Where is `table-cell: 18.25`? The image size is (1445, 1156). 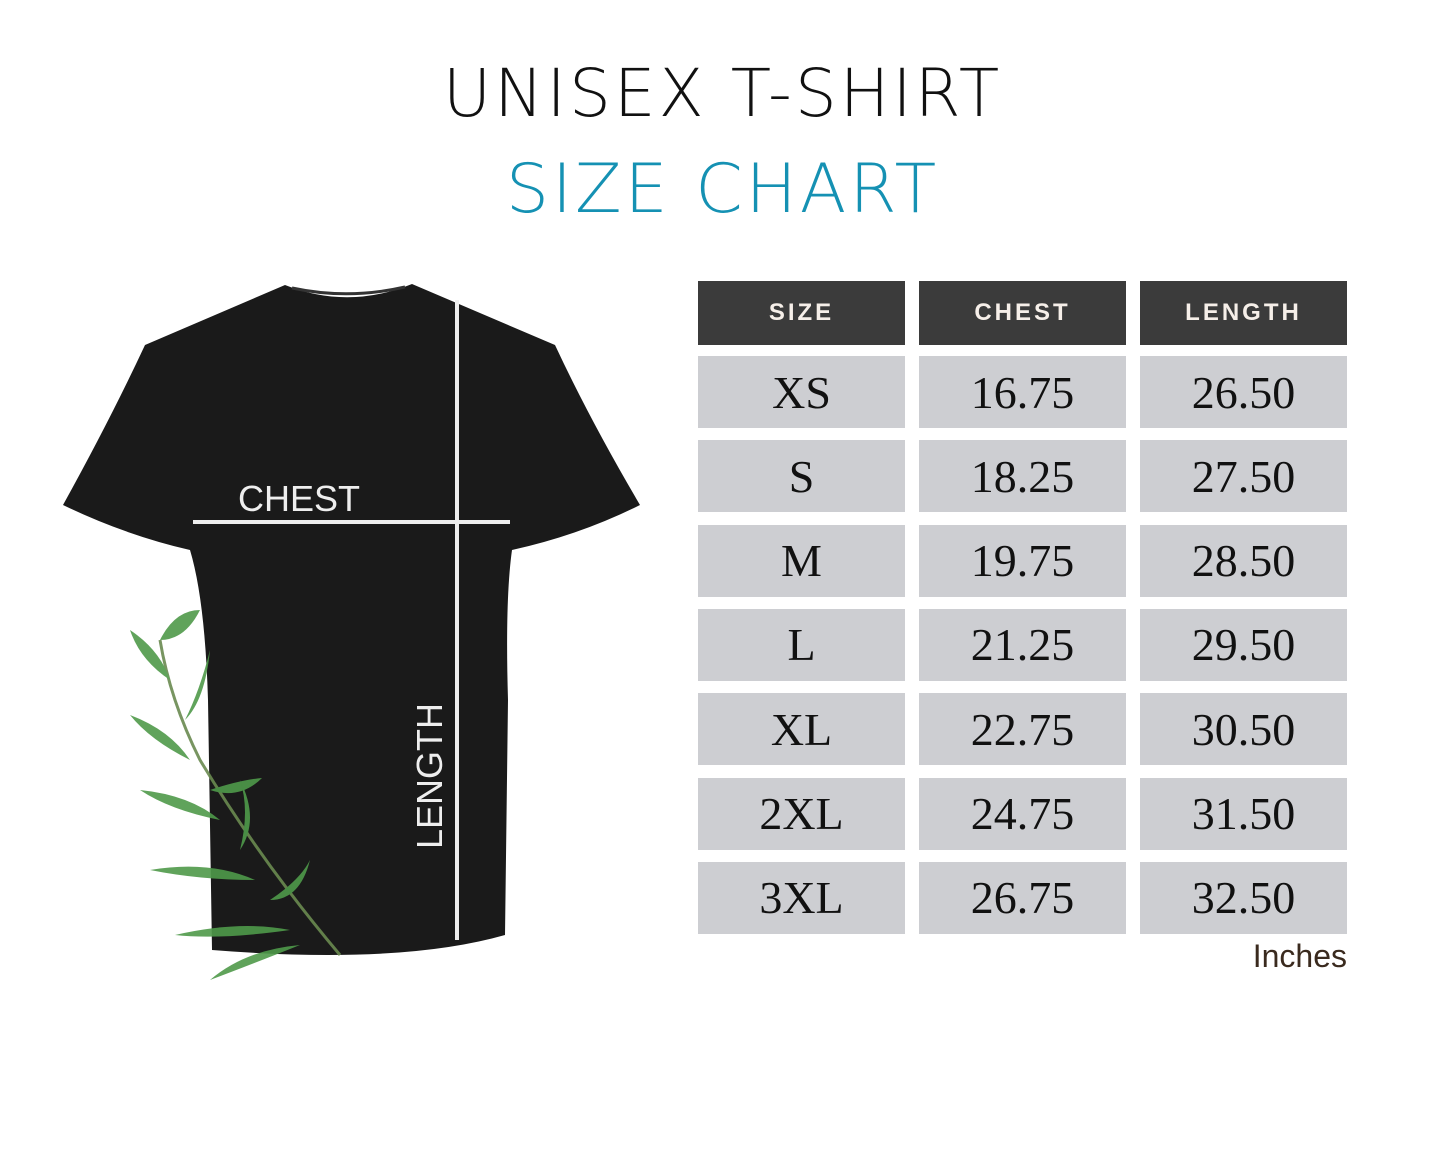 table-cell: 18.25 is located at coordinates (1022, 476).